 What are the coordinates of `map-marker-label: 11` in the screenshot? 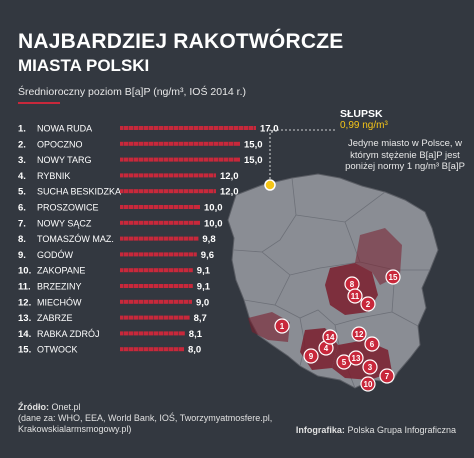 It's located at (355, 296).